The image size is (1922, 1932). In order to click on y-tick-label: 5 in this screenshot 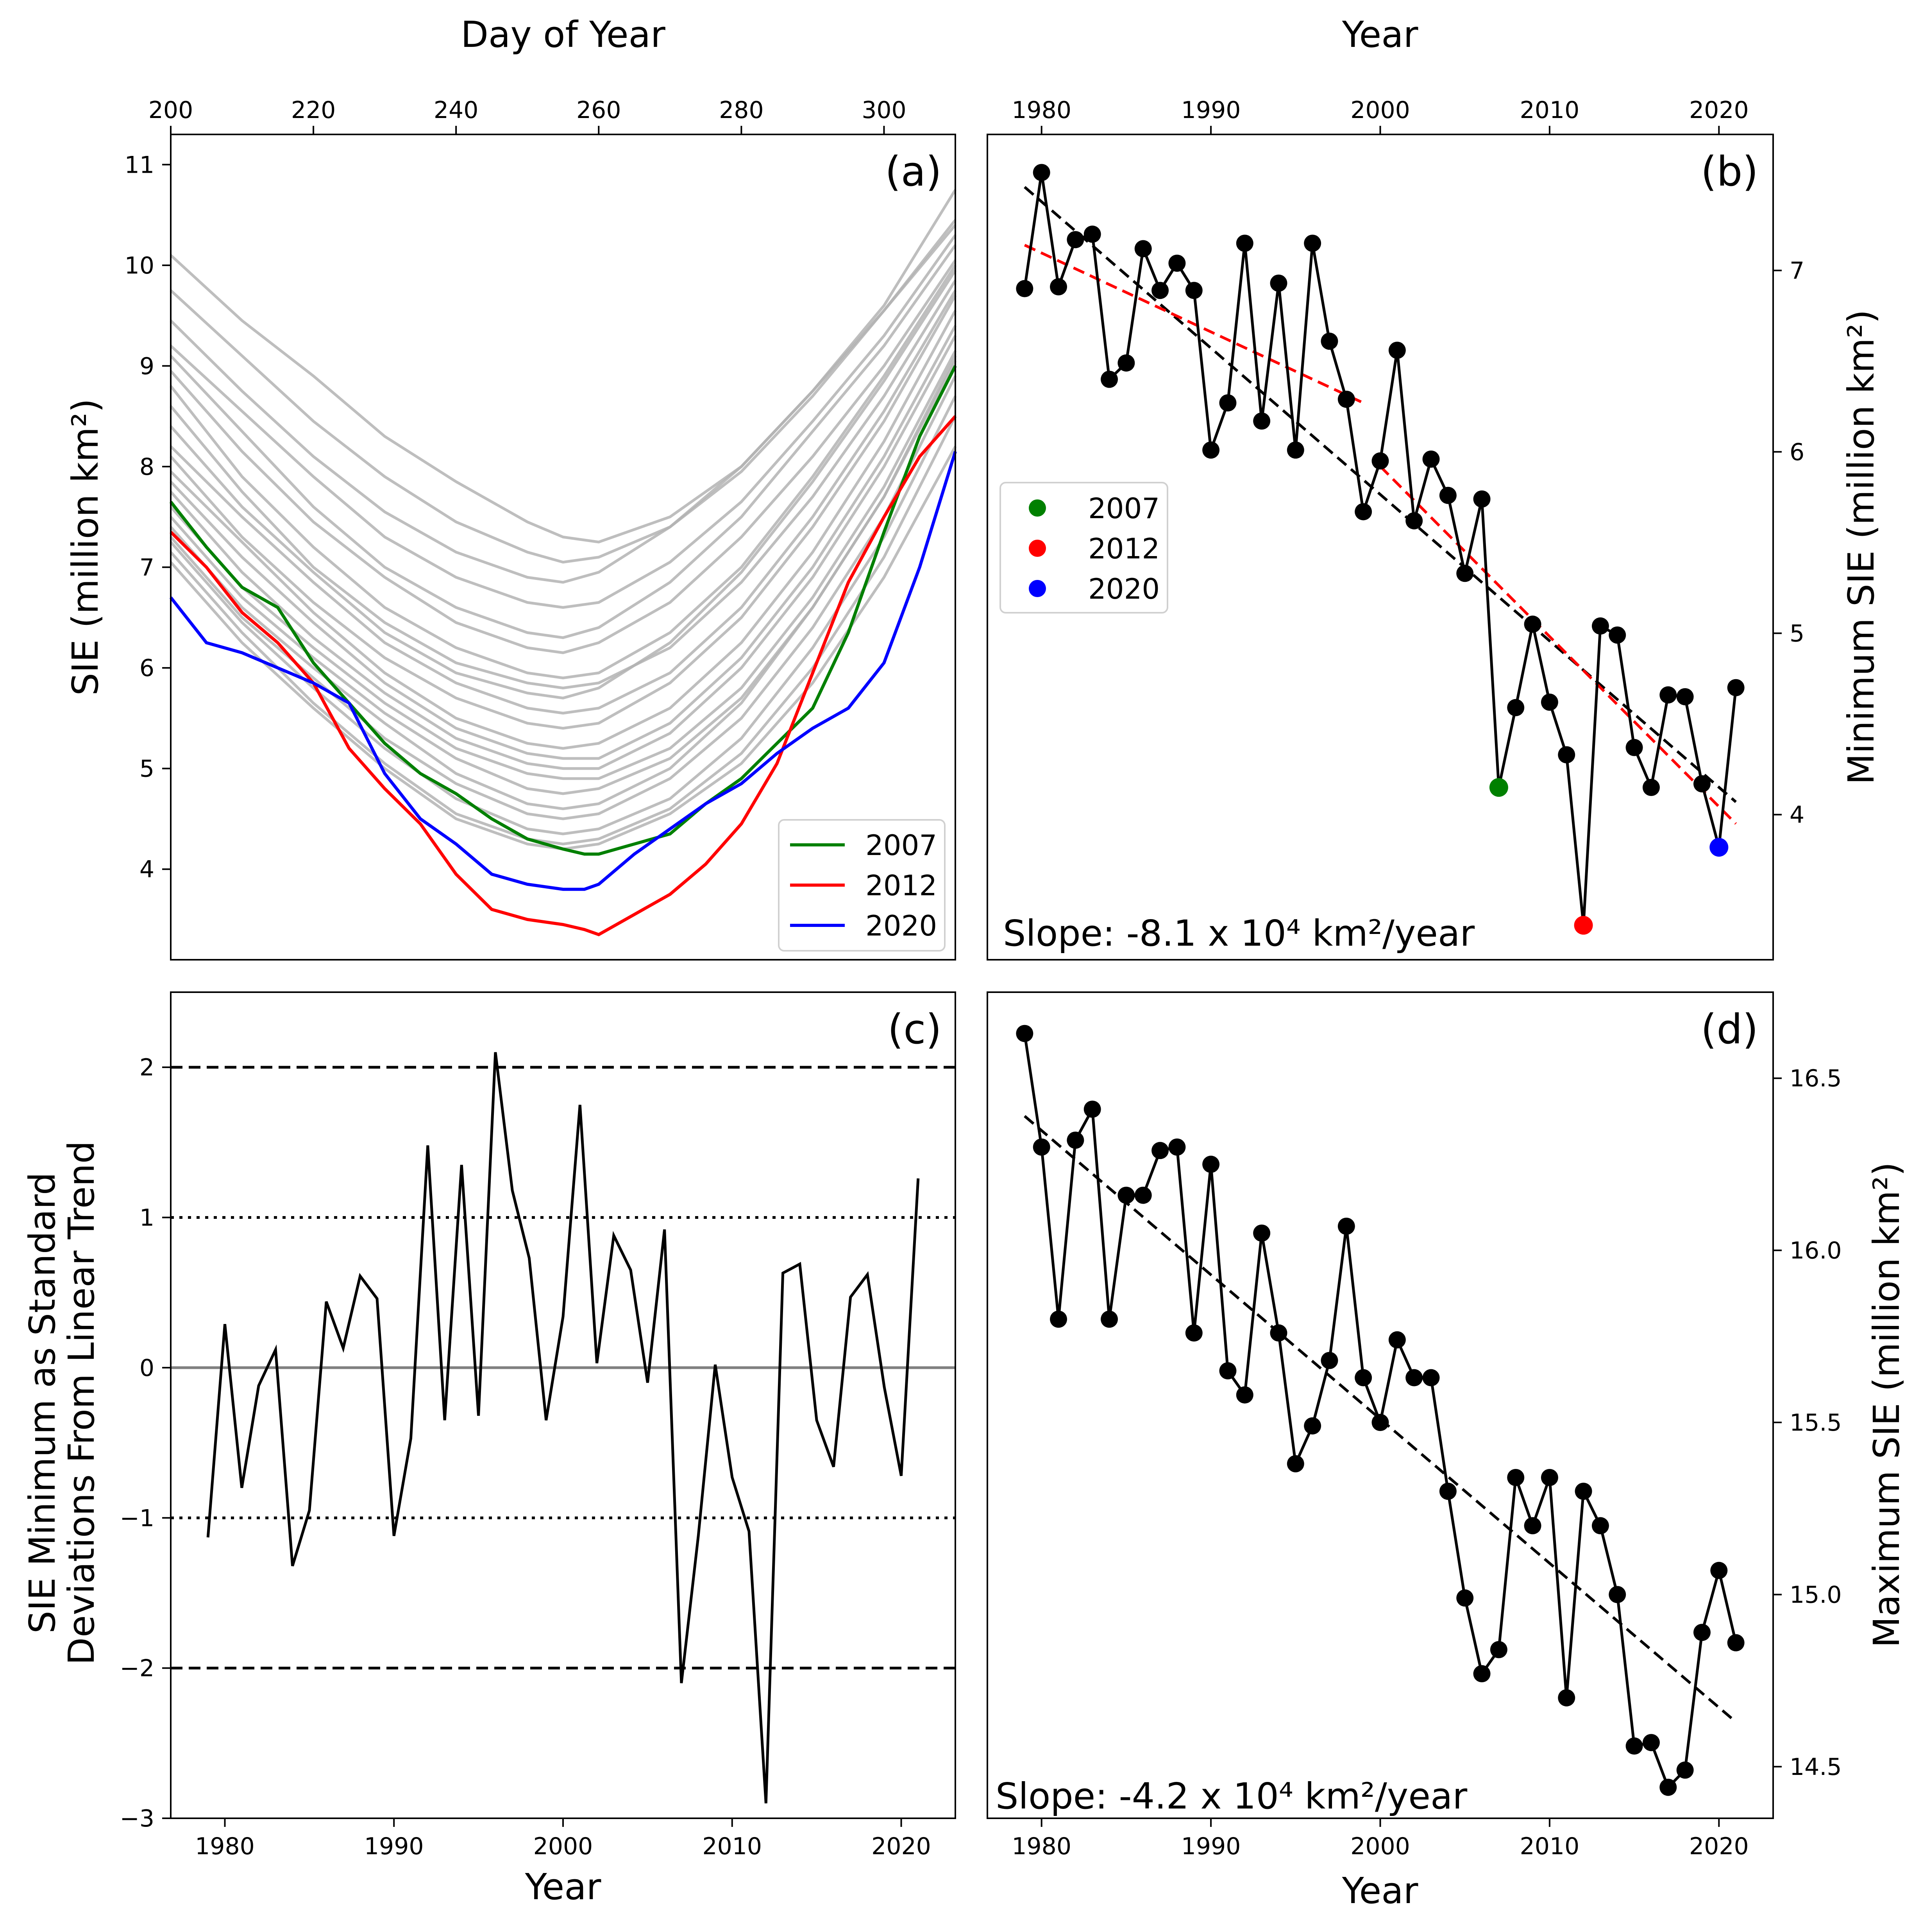, I will do `click(1797, 633)`.